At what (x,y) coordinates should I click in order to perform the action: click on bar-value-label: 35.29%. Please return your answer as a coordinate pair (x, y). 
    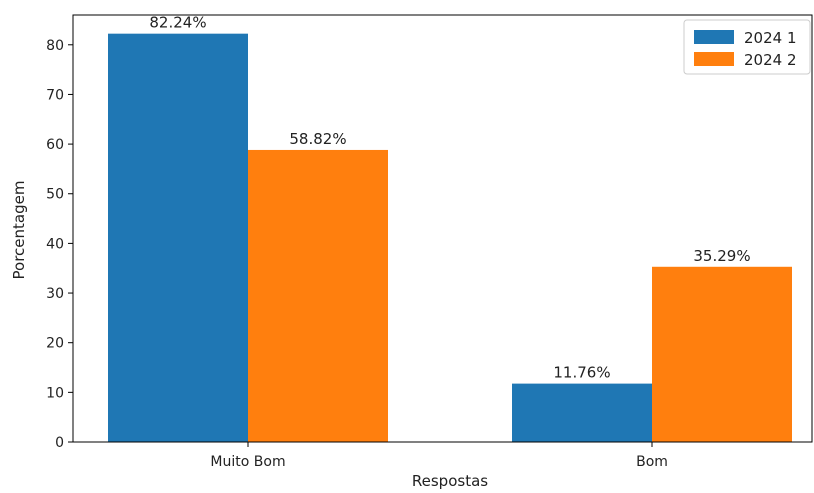
    Looking at the image, I should click on (721, 256).